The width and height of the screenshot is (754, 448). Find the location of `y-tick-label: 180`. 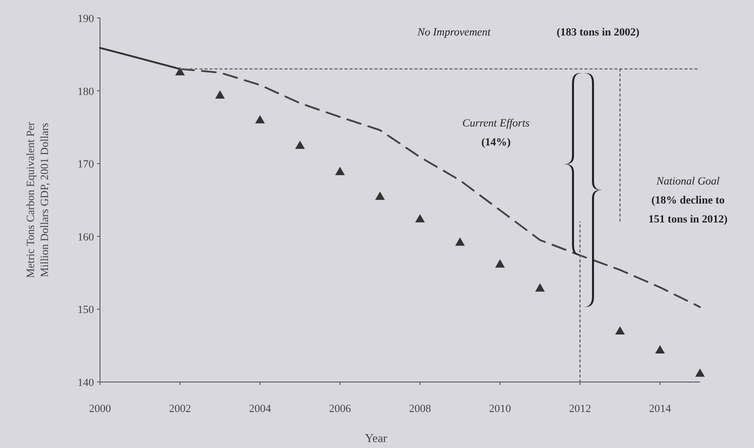

y-tick-label: 180 is located at coordinates (86, 92).